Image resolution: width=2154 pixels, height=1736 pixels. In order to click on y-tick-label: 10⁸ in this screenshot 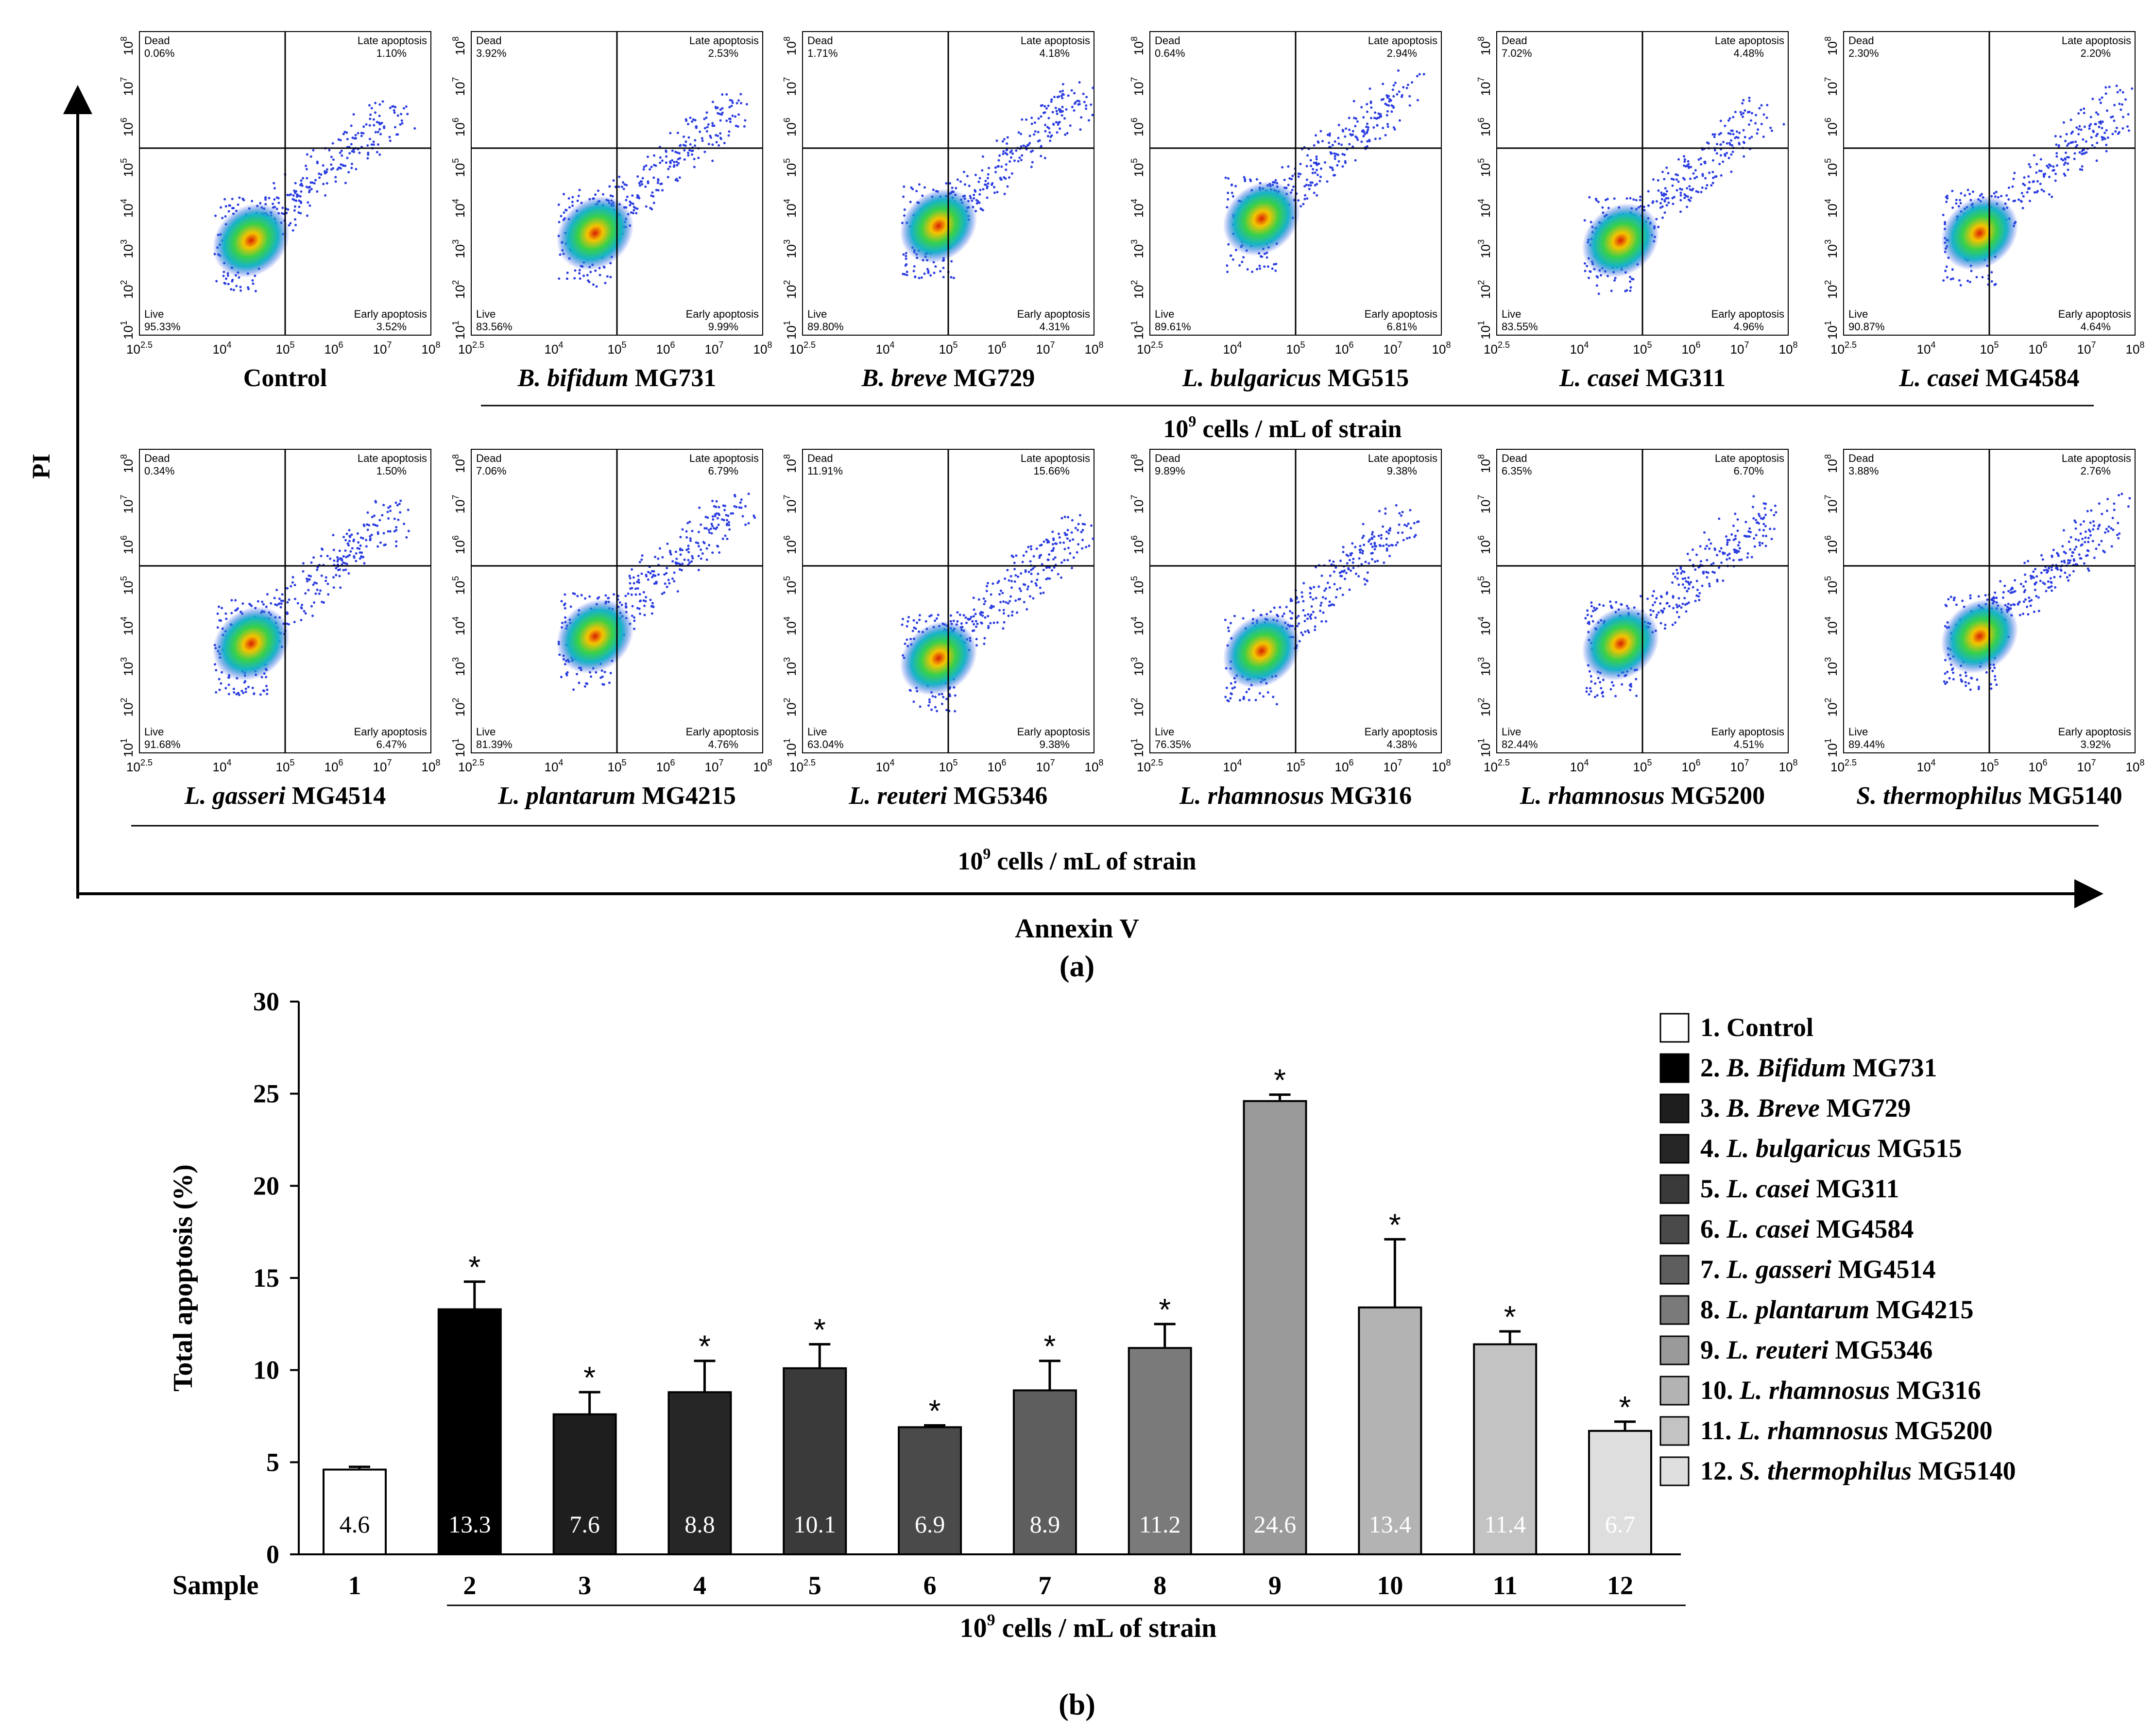, I will do `click(790, 45)`.